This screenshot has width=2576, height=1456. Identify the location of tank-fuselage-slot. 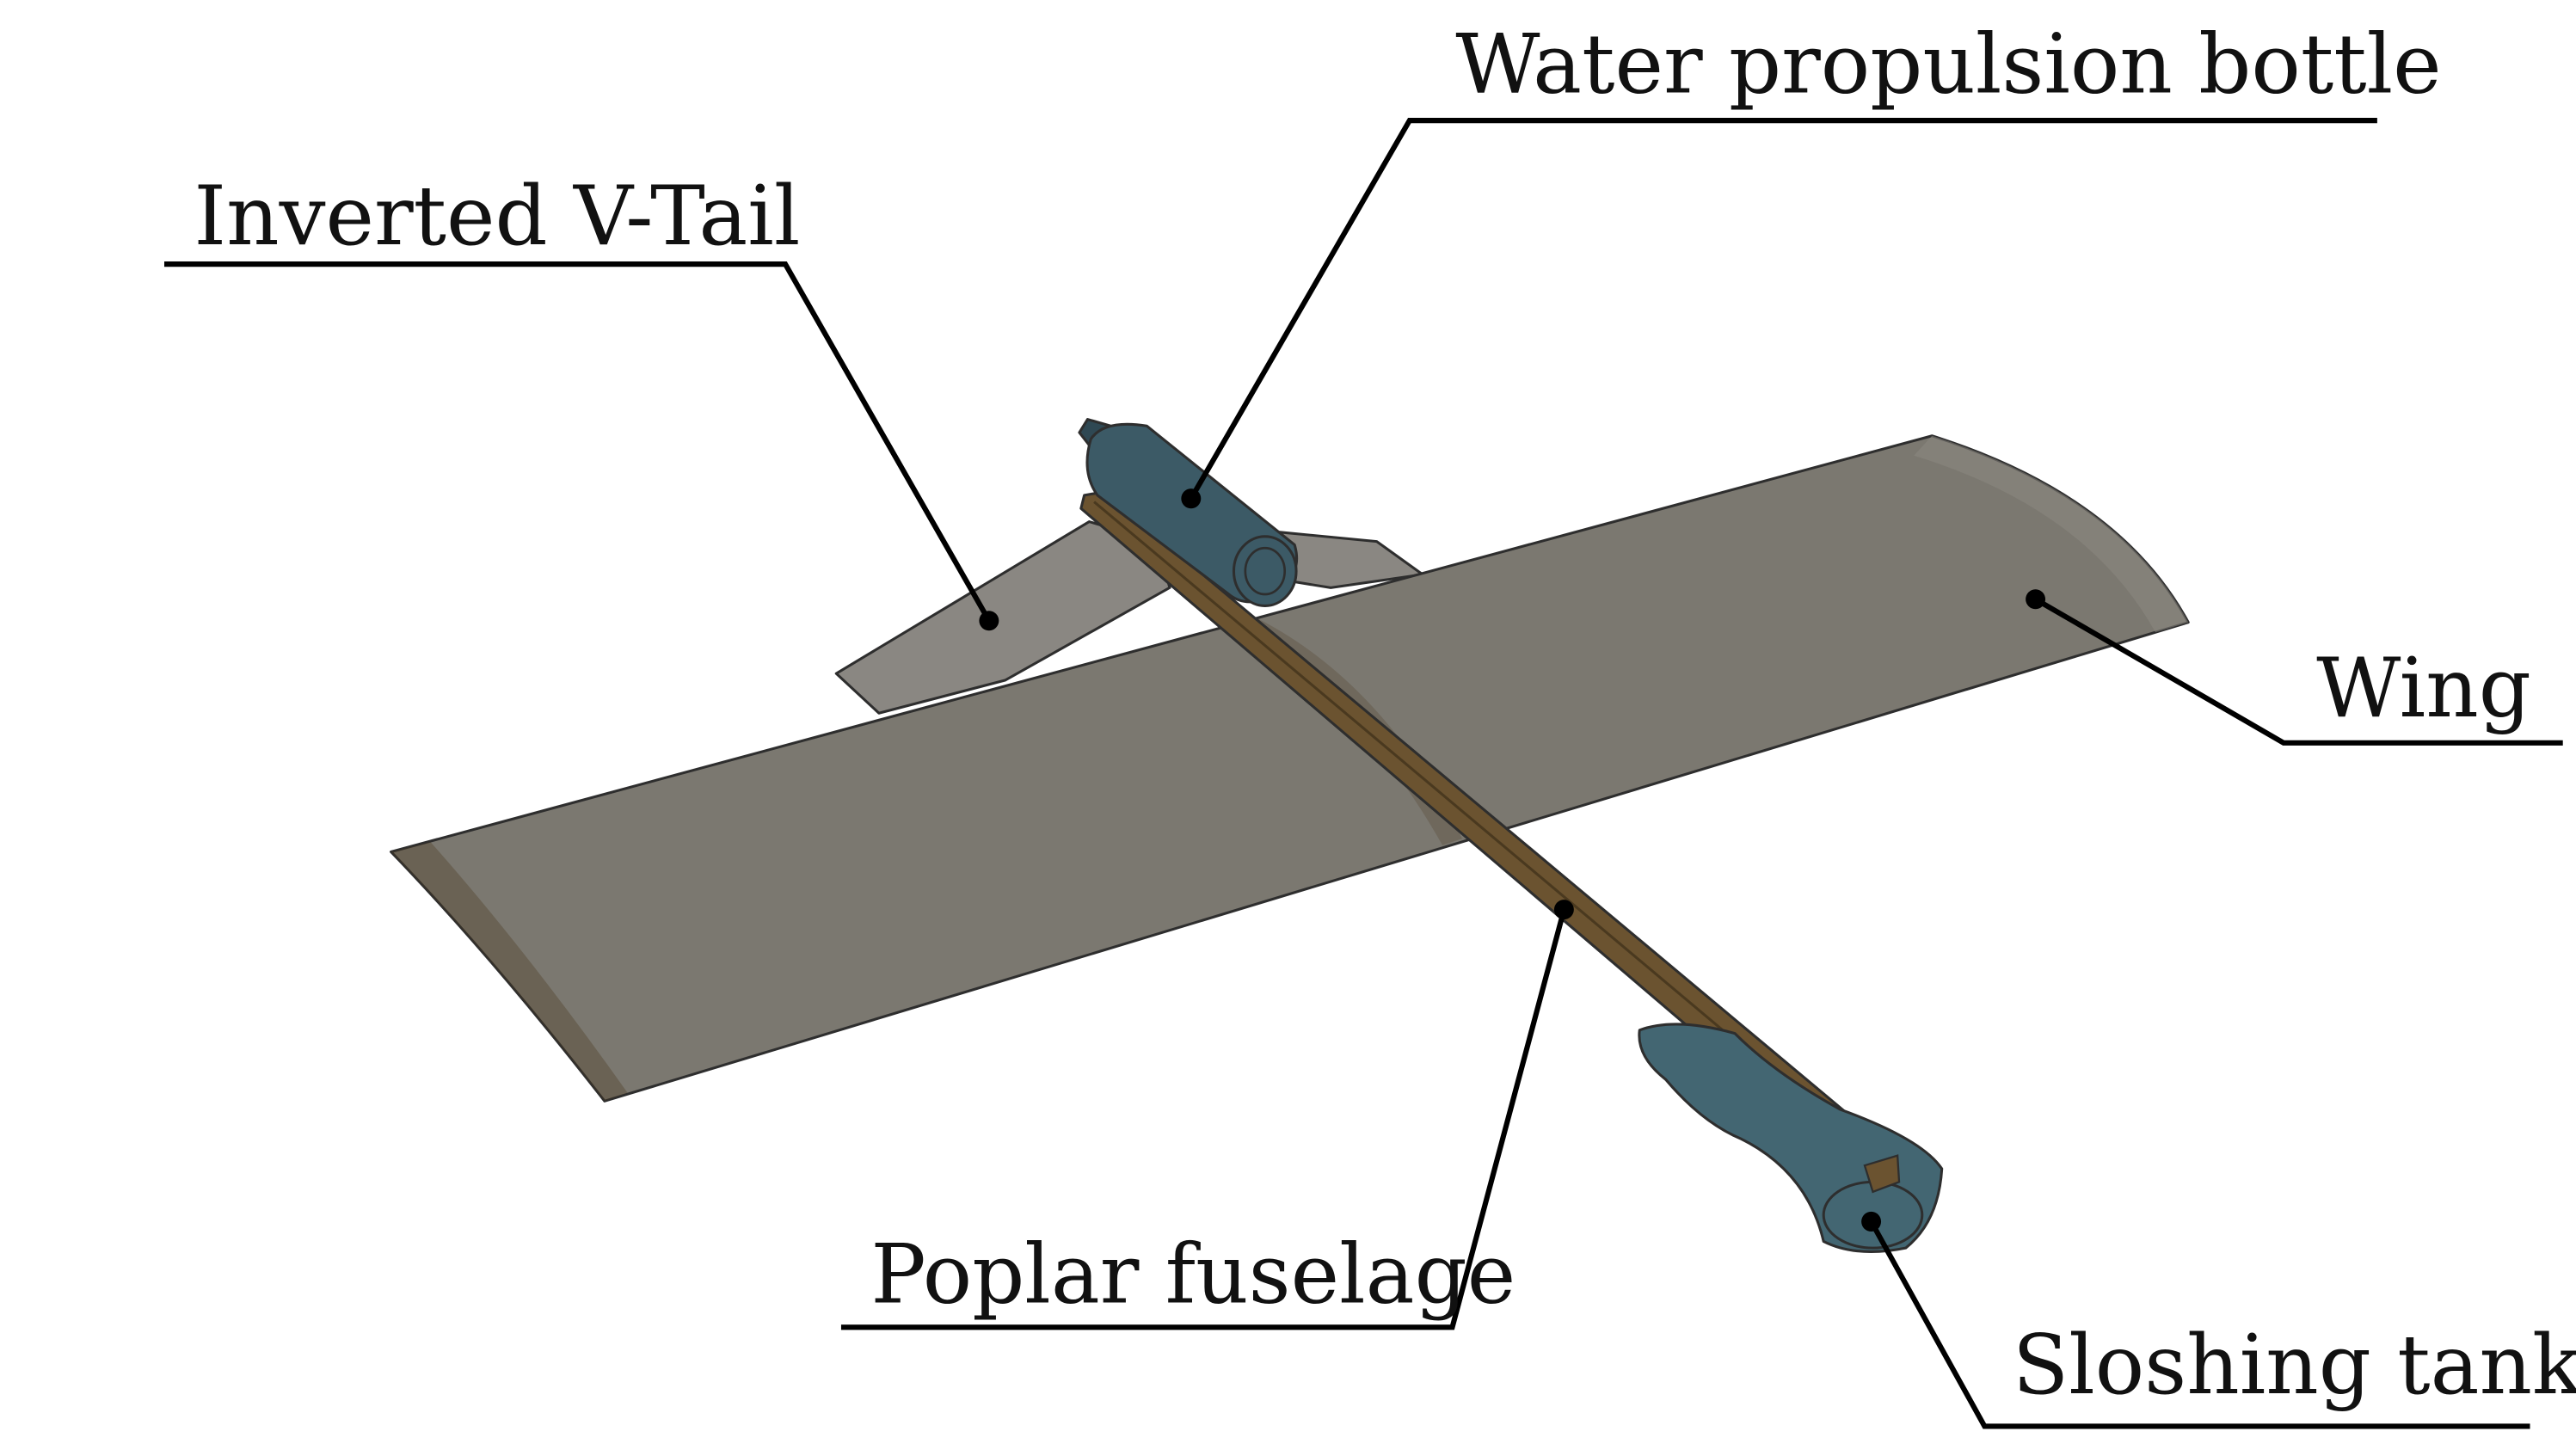
(1882, 1174).